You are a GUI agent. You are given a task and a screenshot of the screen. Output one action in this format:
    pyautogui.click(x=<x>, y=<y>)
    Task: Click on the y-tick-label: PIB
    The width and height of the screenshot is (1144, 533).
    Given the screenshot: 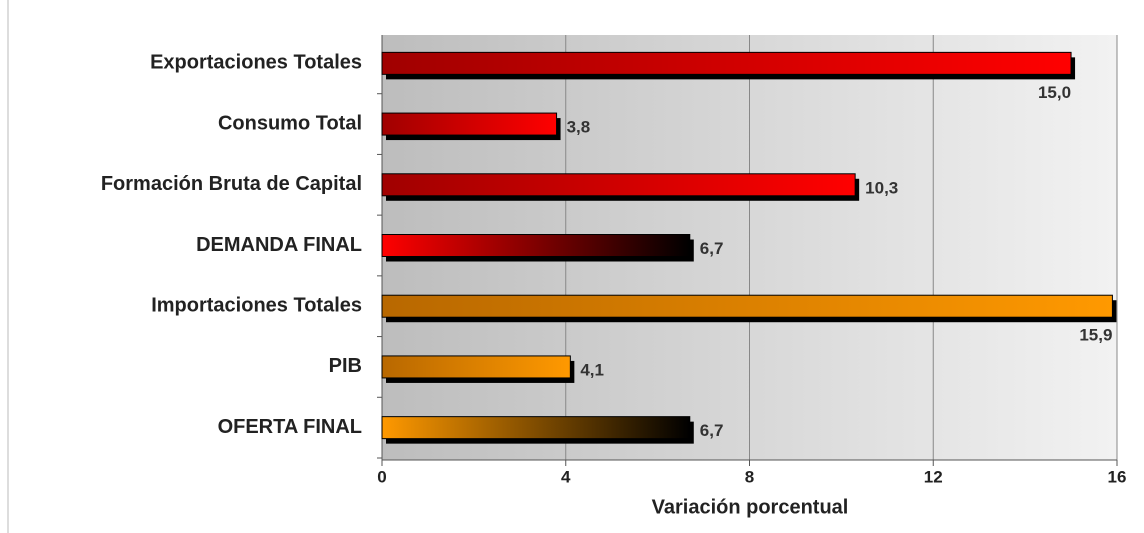 What is the action you would take?
    pyautogui.click(x=345, y=366)
    